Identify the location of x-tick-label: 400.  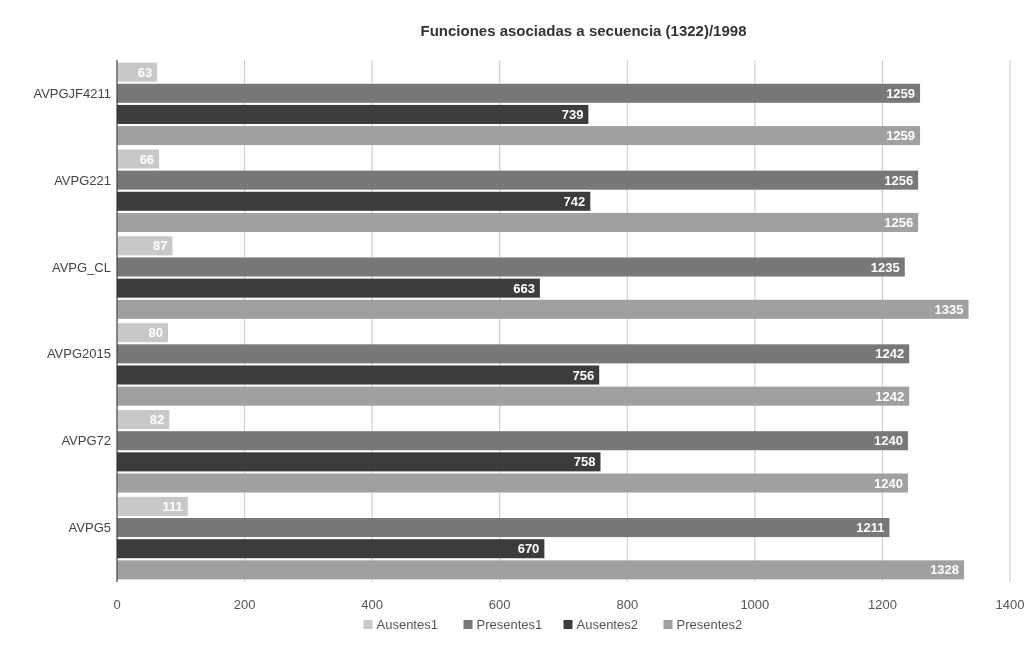
(372, 604).